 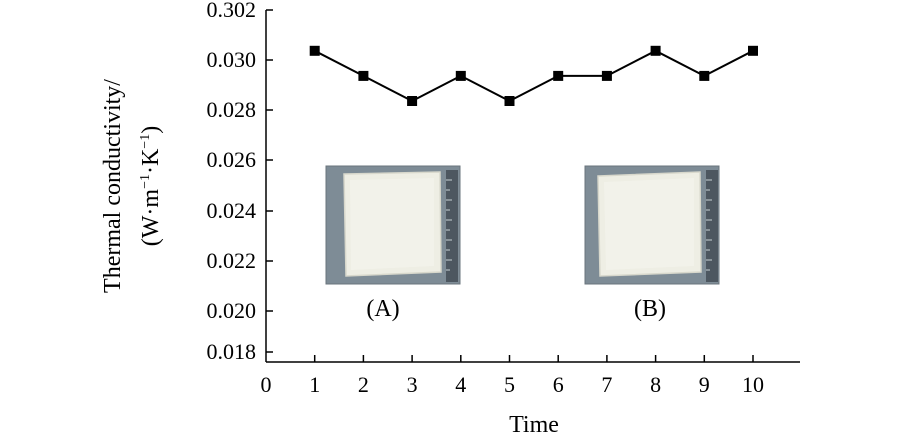 I want to click on x-tick-label: 9, so click(x=704, y=384).